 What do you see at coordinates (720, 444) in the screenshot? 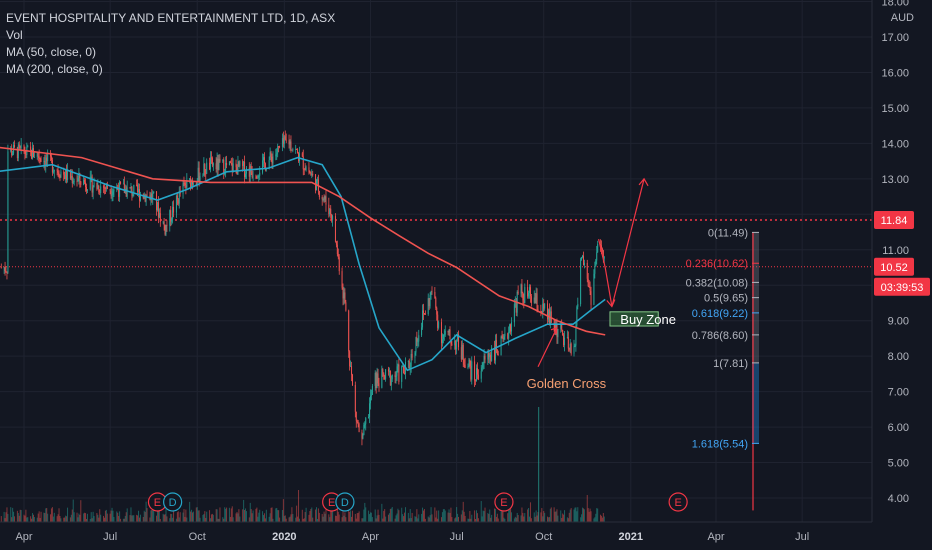
I see `fib-level-label: 1.618(5.54)` at bounding box center [720, 444].